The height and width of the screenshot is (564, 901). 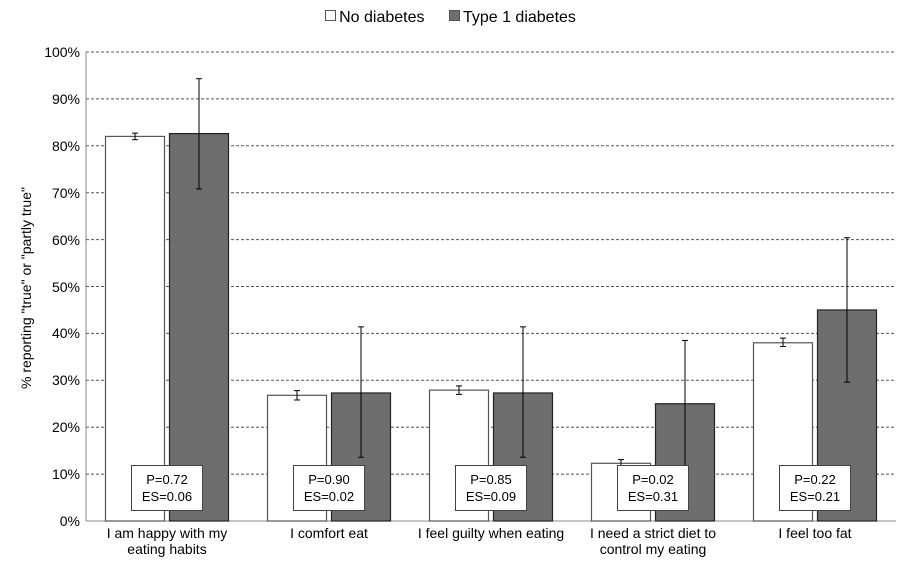 What do you see at coordinates (329, 533) in the screenshot?
I see `x-category-label: I comfort eat` at bounding box center [329, 533].